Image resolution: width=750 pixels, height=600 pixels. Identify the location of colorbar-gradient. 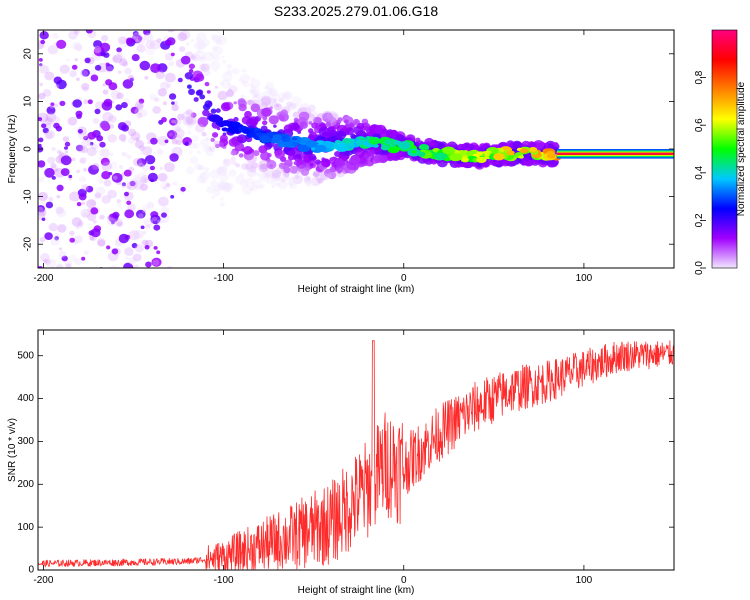
(724, 149).